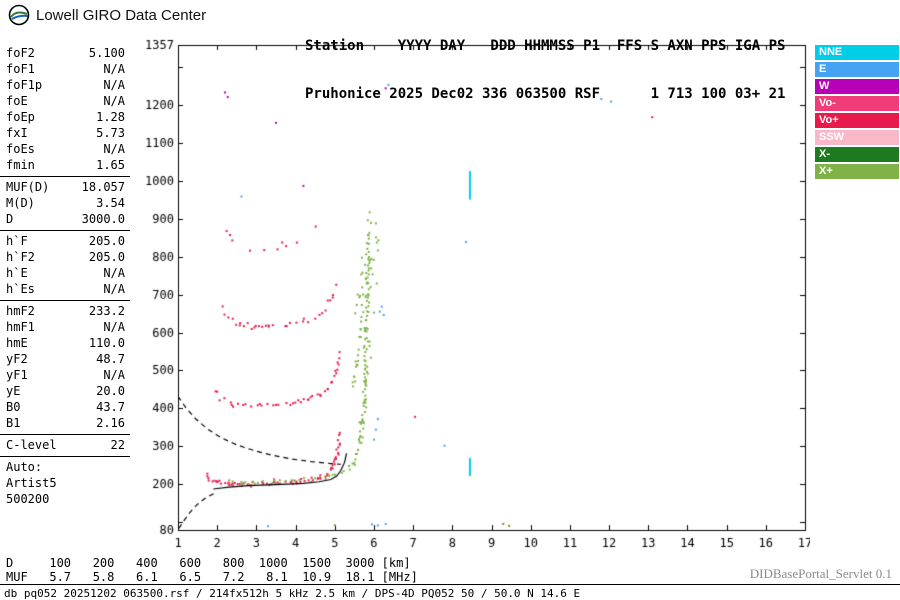  I want to click on logo-text: Lowell GIRO Data Center, so click(121, 15).